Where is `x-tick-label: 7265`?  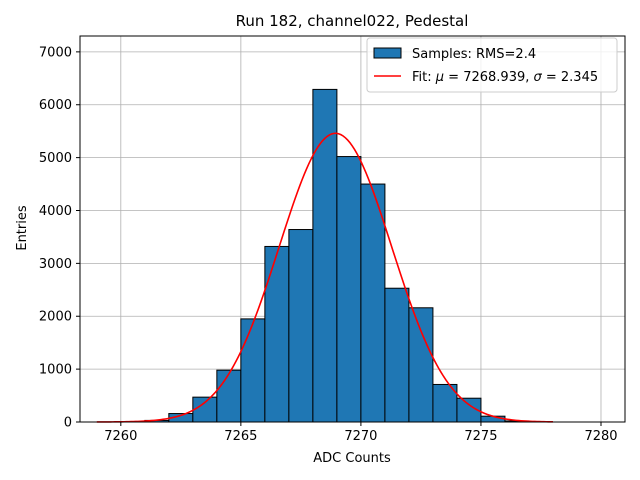
x-tick-label: 7265 is located at coordinates (240, 436).